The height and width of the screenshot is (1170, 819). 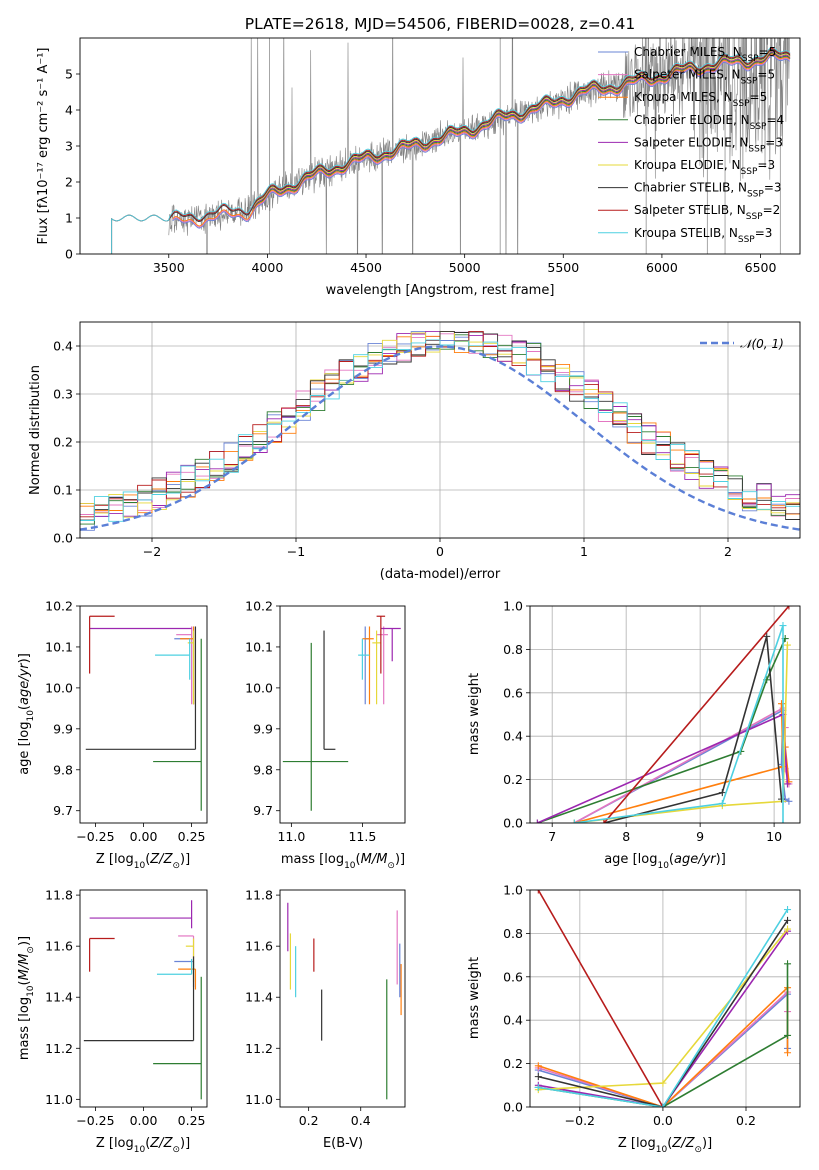 I want to click on y-axis-label: mass [log10(M/M⊙)], so click(x=26, y=998).